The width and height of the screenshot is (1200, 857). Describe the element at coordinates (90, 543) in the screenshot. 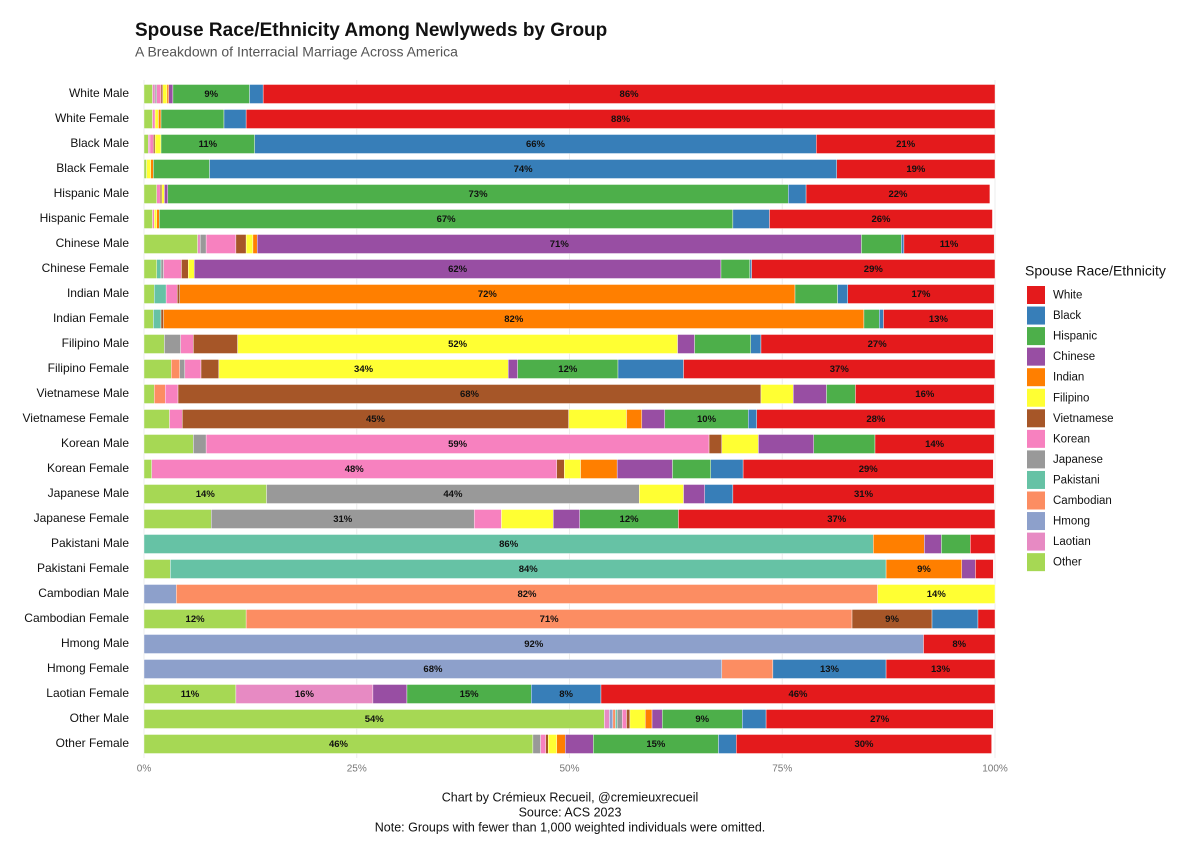

I see `y-tick-label: Pakistani Male` at that location.